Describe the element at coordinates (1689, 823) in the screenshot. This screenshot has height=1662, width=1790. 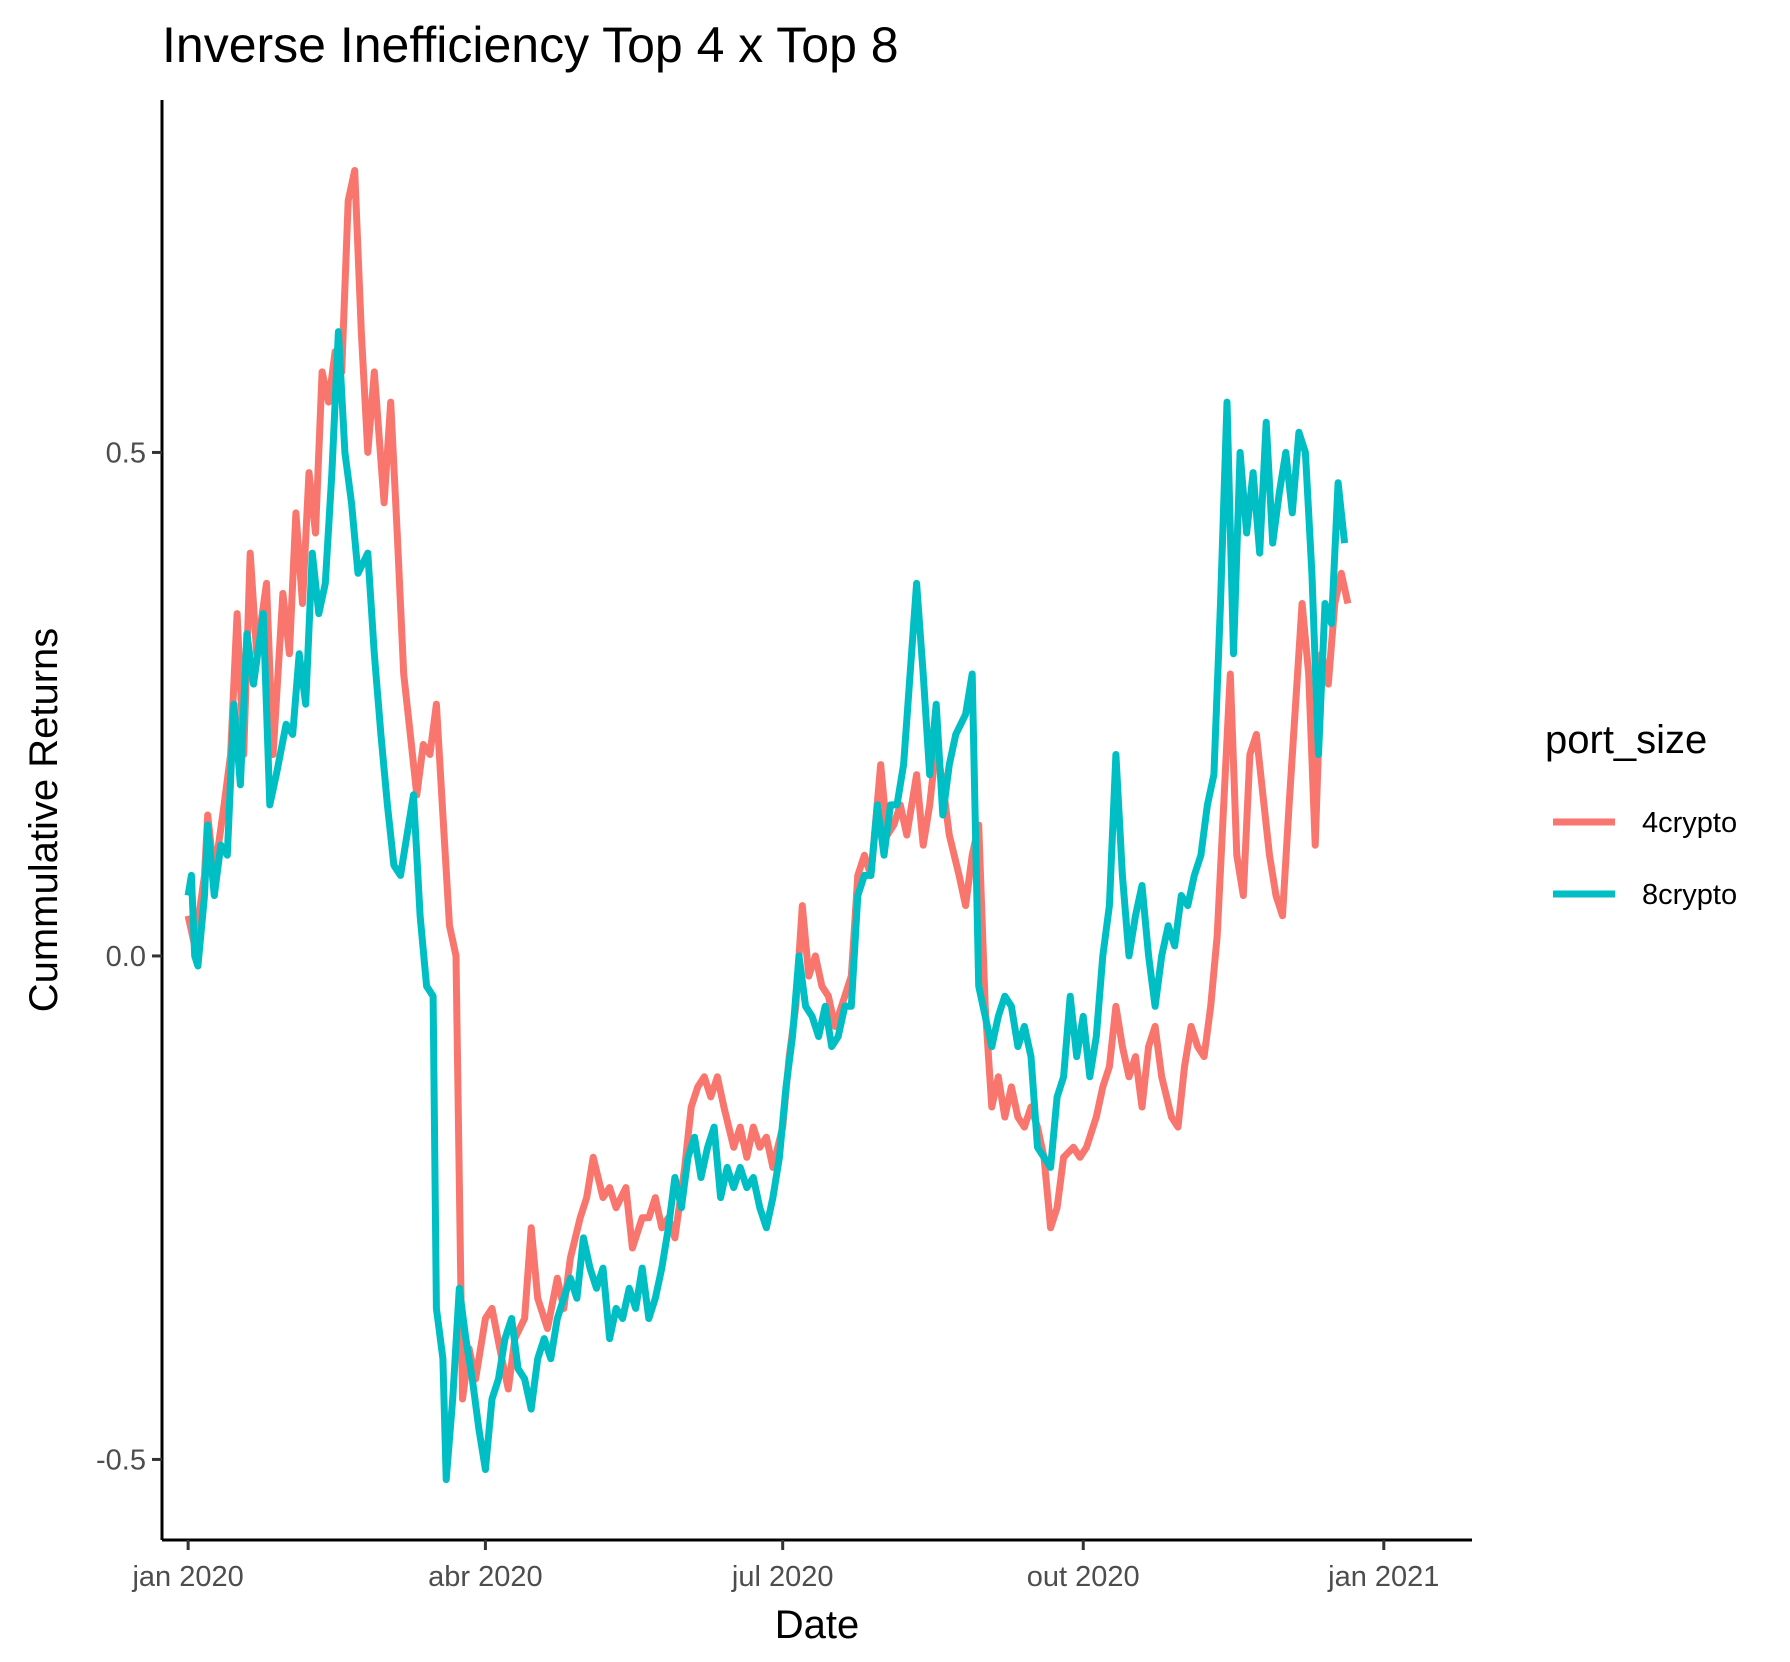
I see `legend-label: 4crypto` at that location.